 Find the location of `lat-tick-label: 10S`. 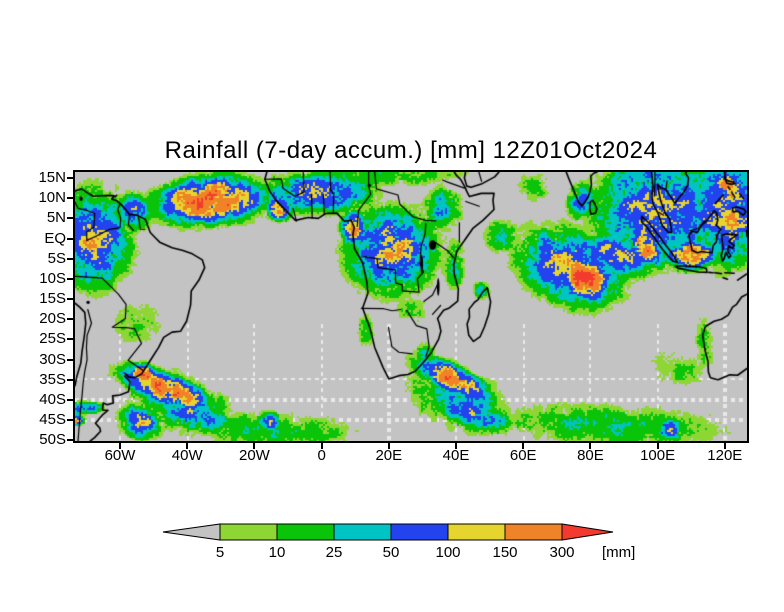

lat-tick-label: 10S is located at coordinates (52, 278).